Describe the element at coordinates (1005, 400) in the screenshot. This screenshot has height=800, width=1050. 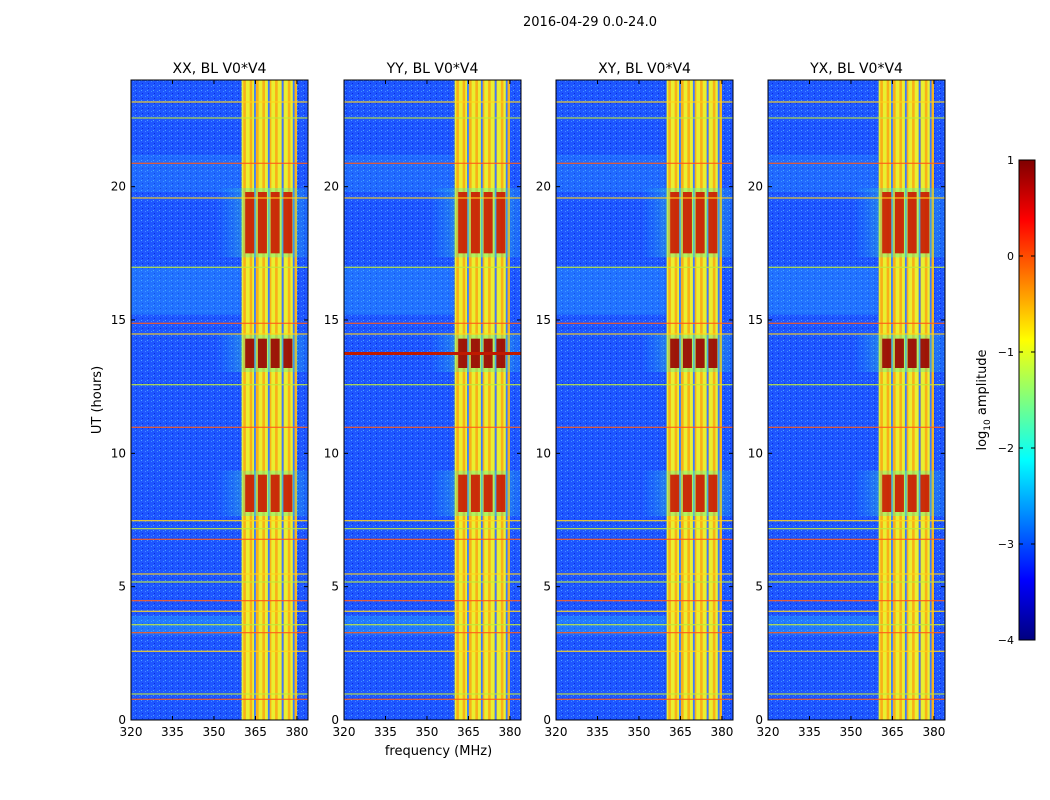
I see `colorbar: 1 0 −1 −2 −3 −4 log10 amplitude` at that location.